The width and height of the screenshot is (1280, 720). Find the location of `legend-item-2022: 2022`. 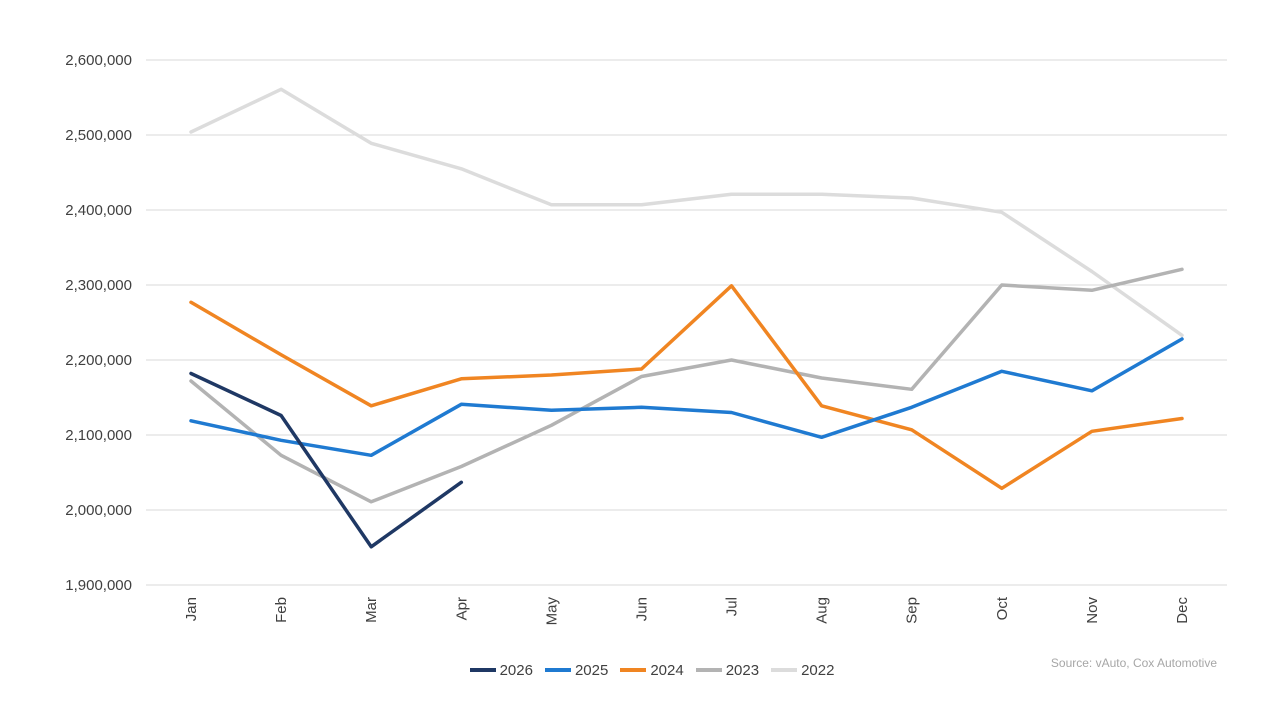

legend-item-2022: 2022 is located at coordinates (802, 670).